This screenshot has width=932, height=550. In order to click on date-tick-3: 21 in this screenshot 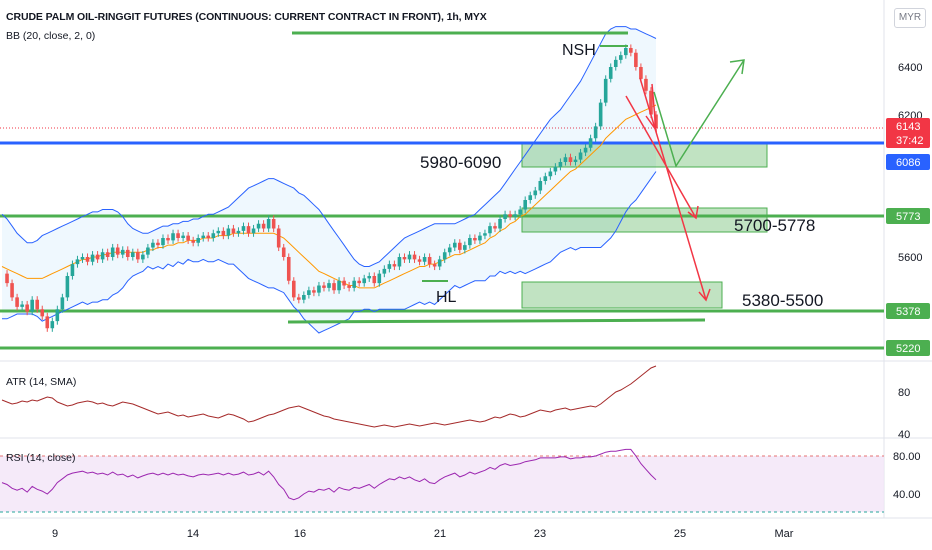, I will do `click(440, 534)`.